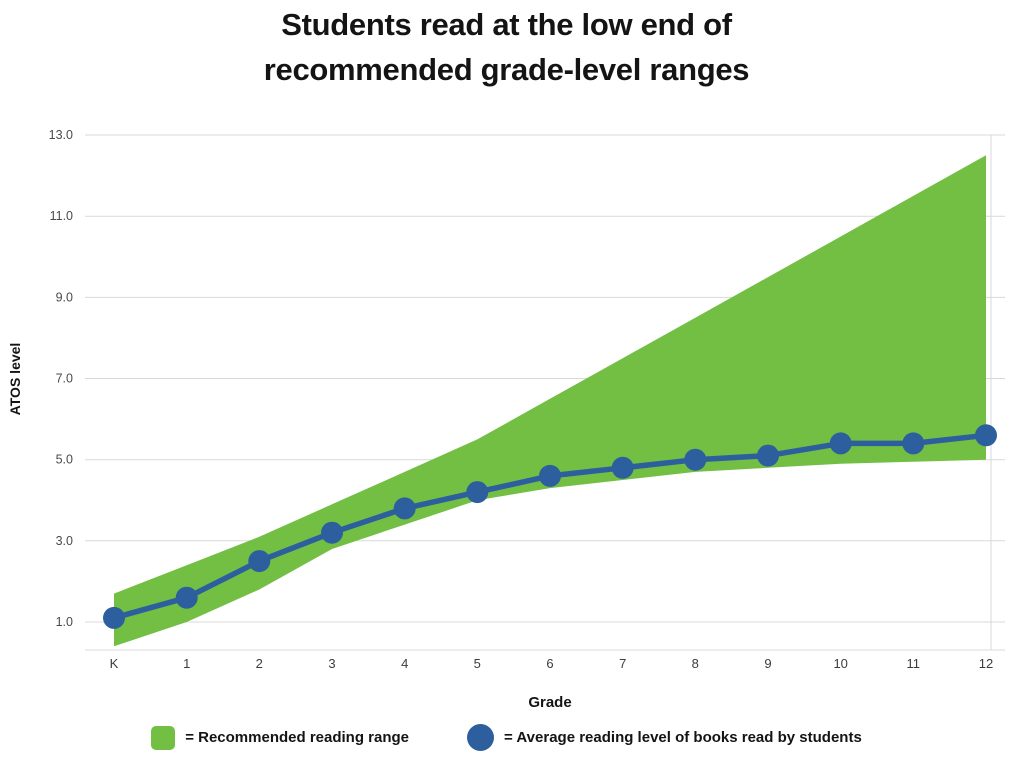 The image size is (1013, 776). What do you see at coordinates (622, 663) in the screenshot?
I see `svg-text: 7` at bounding box center [622, 663].